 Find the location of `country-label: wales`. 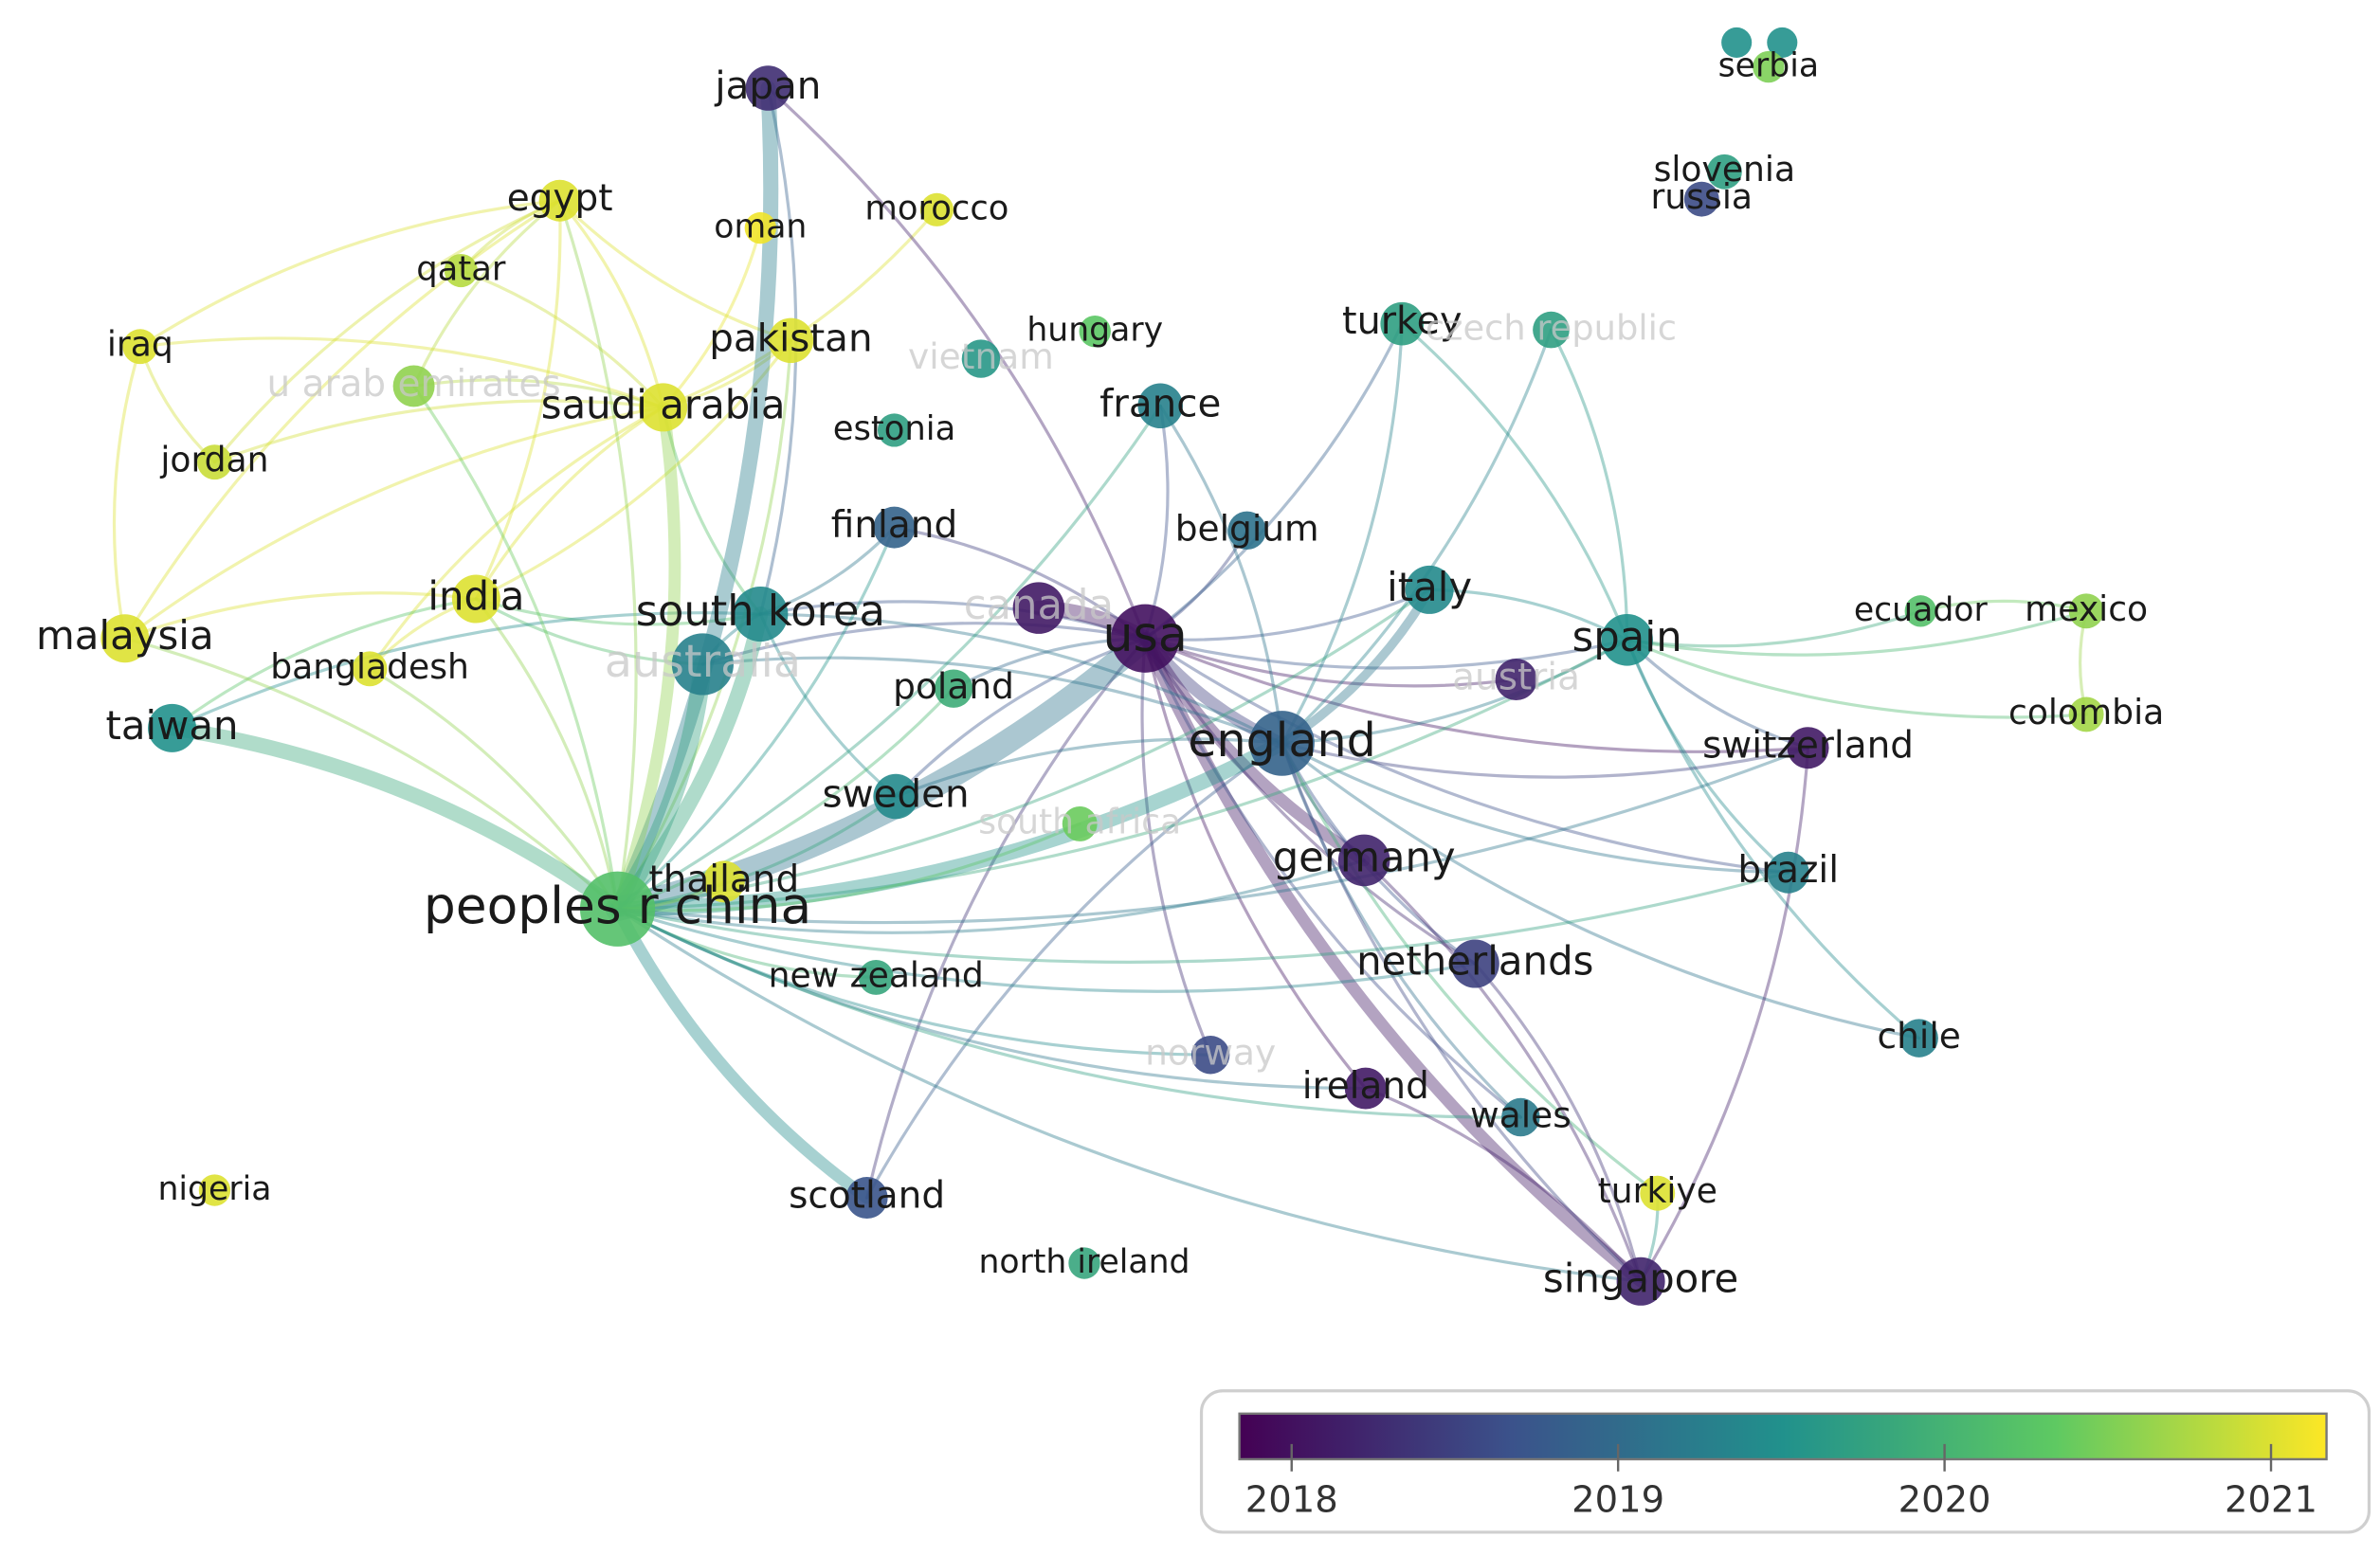

country-label: wales is located at coordinates (1521, 1115).